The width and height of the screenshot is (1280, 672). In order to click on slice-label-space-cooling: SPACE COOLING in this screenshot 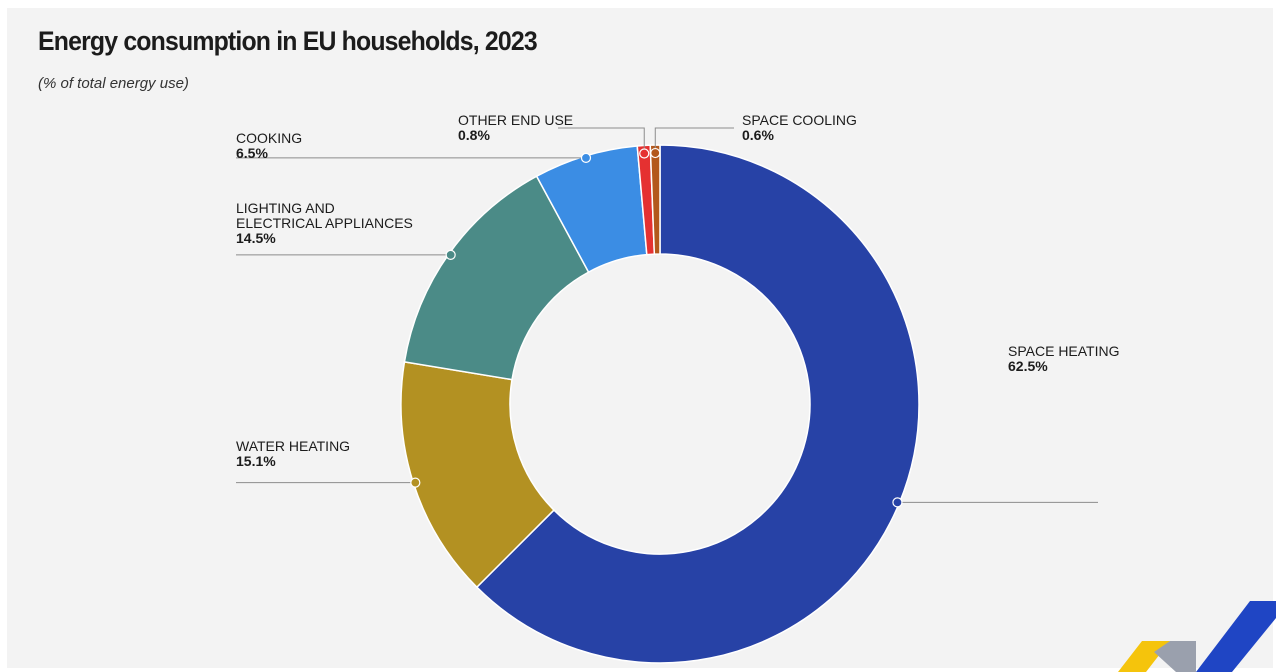, I will do `click(799, 120)`.